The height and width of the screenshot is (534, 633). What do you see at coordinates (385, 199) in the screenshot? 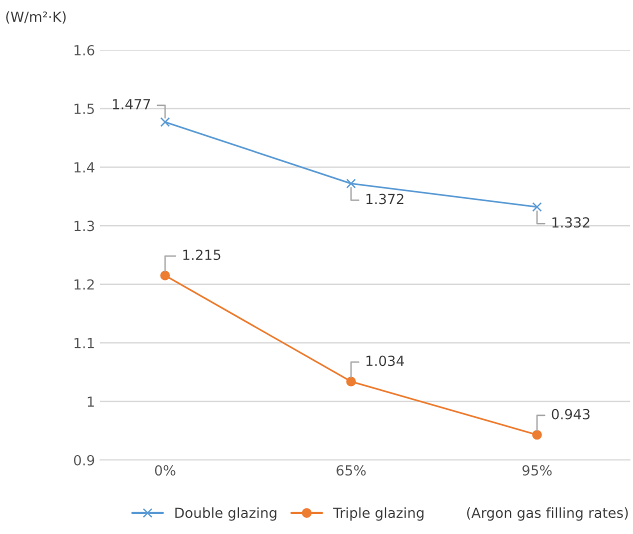
I see `data-label: 1.372` at bounding box center [385, 199].